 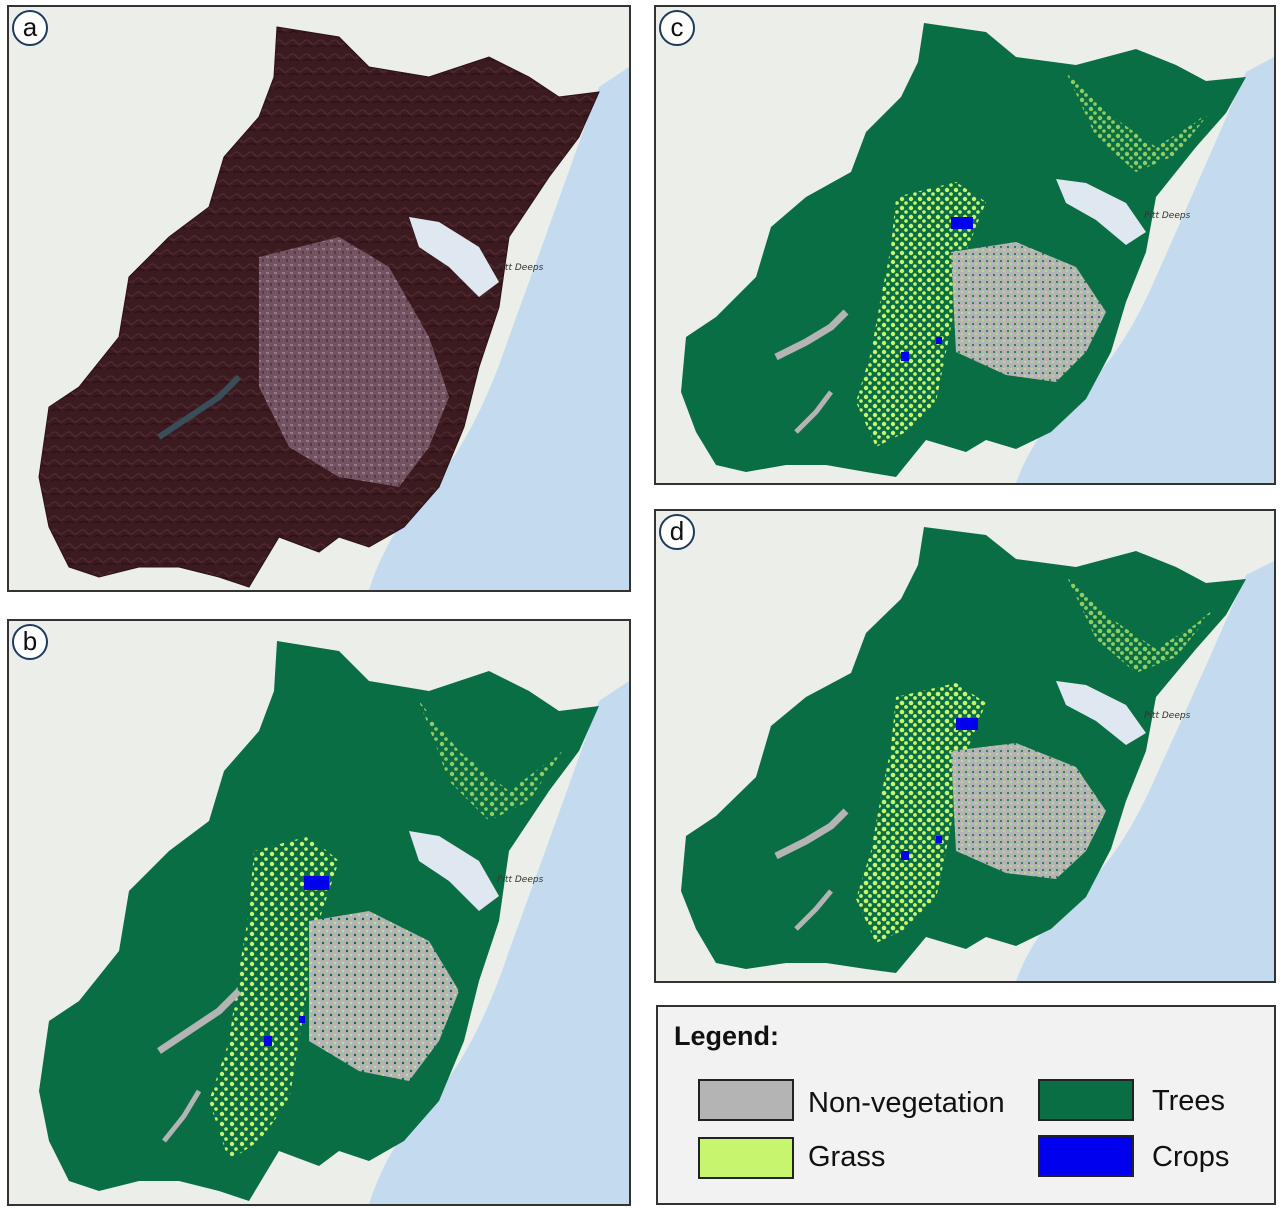 I want to click on legend-label-grass: Grass, so click(x=847, y=1157).